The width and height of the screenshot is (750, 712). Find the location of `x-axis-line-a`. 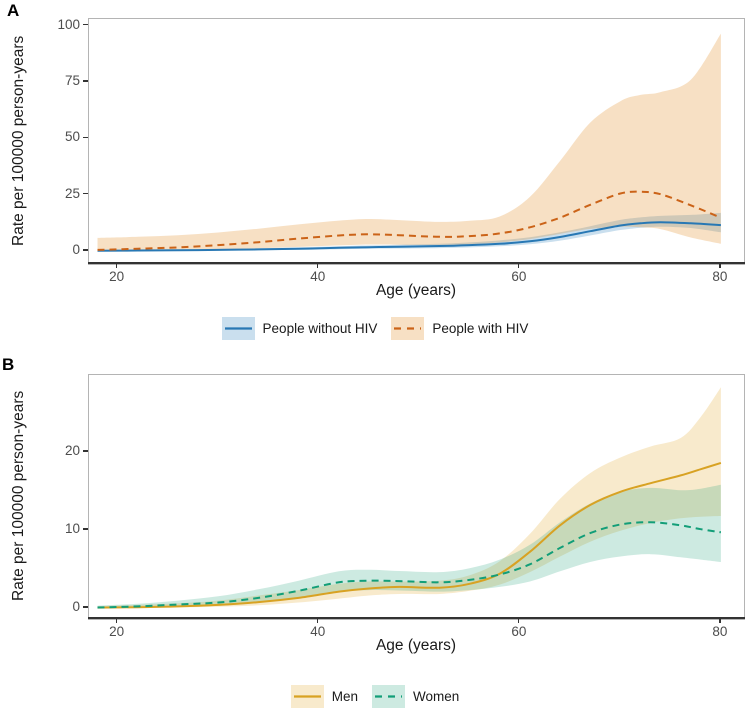

x-axis-line-a is located at coordinates (416, 263).